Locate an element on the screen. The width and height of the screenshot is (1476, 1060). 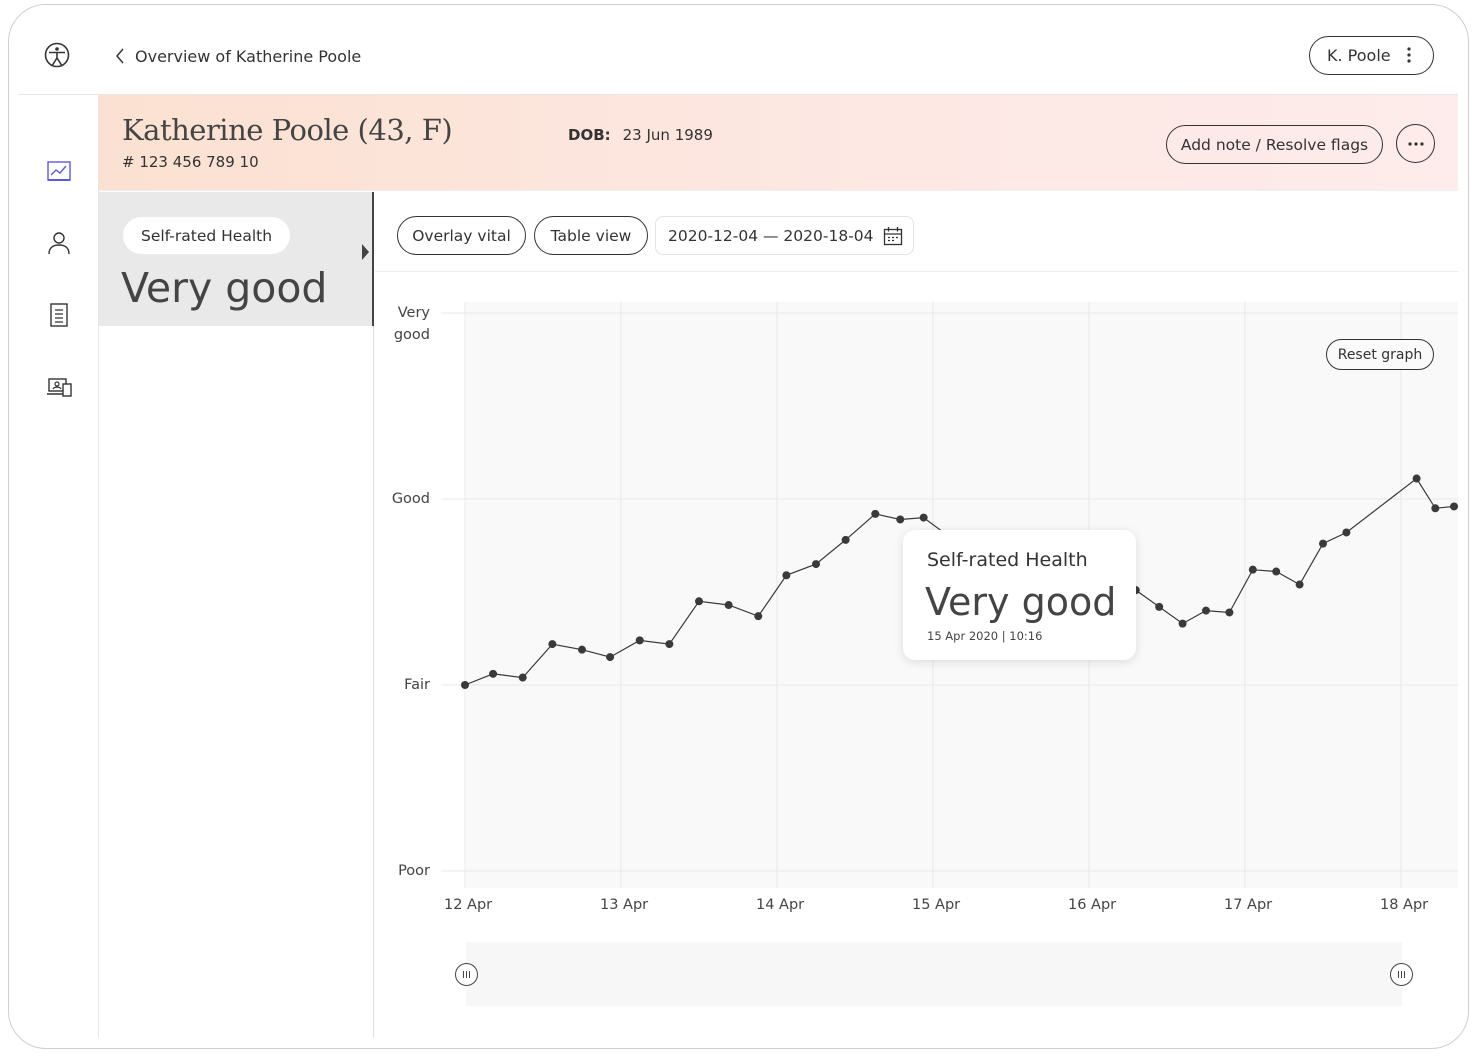
back-link-label: Overview of Katherine Poole is located at coordinates (248, 56).